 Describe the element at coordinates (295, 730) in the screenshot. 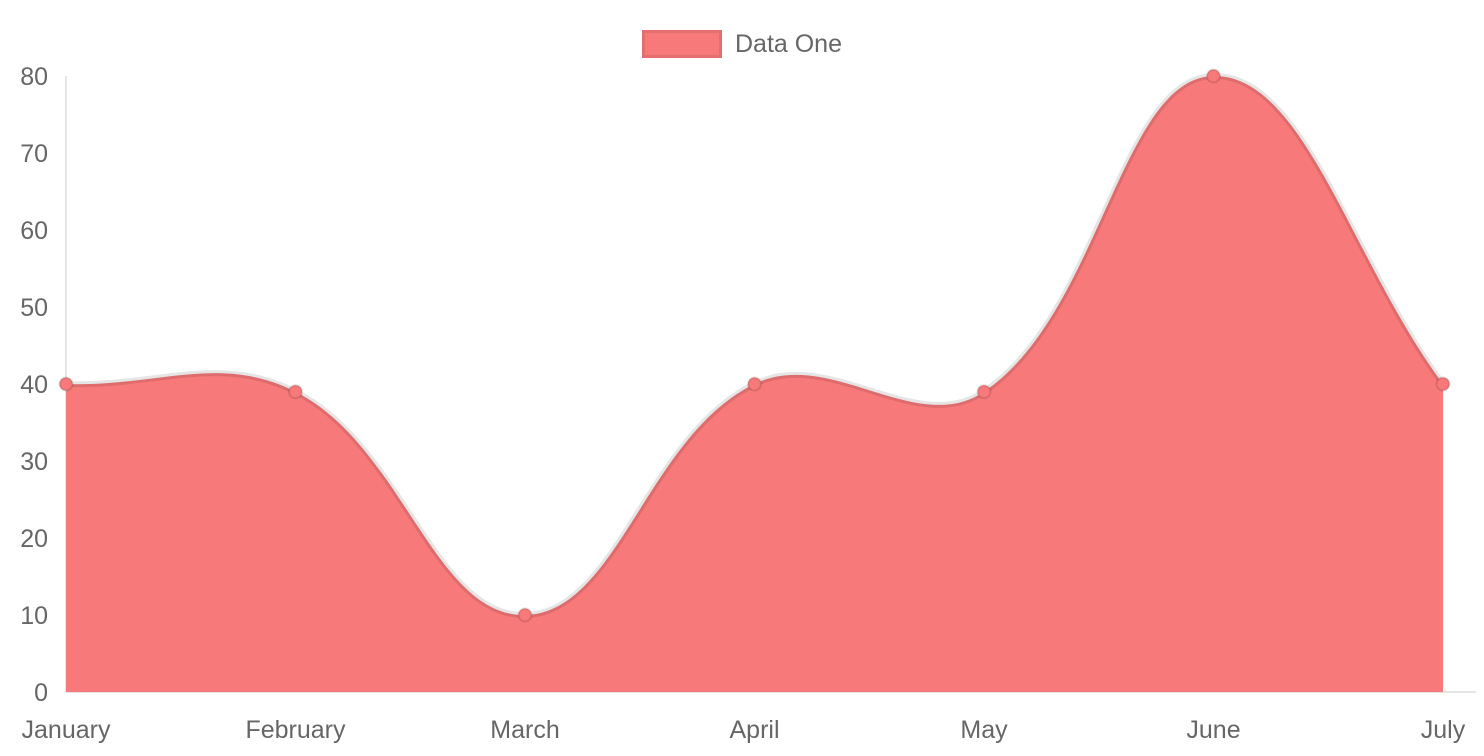

I see `x-axis-tick-label: February` at that location.